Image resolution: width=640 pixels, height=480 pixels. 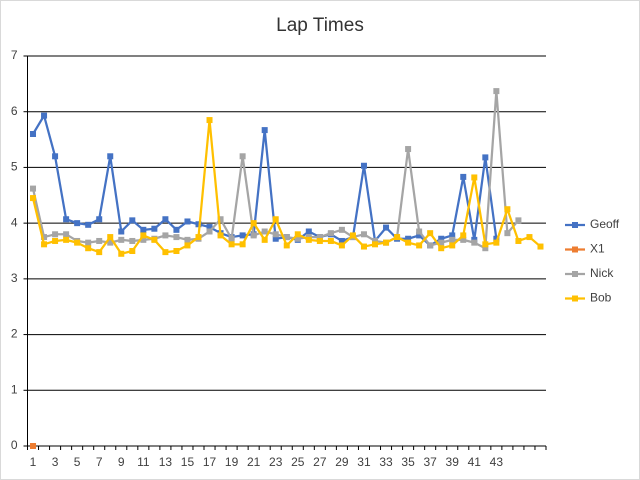 What do you see at coordinates (276, 462) in the screenshot?
I see `x-tick-label: 23` at bounding box center [276, 462].